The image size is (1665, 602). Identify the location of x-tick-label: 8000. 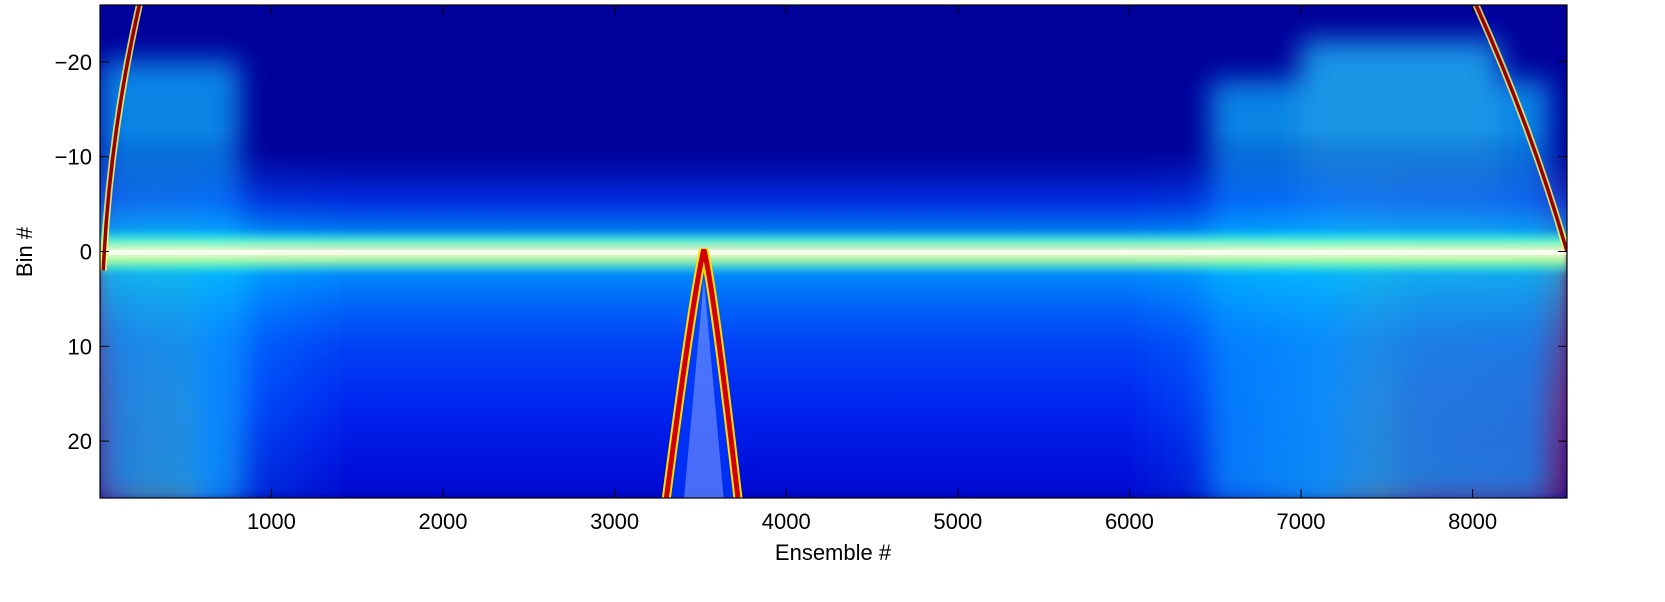
(1472, 521).